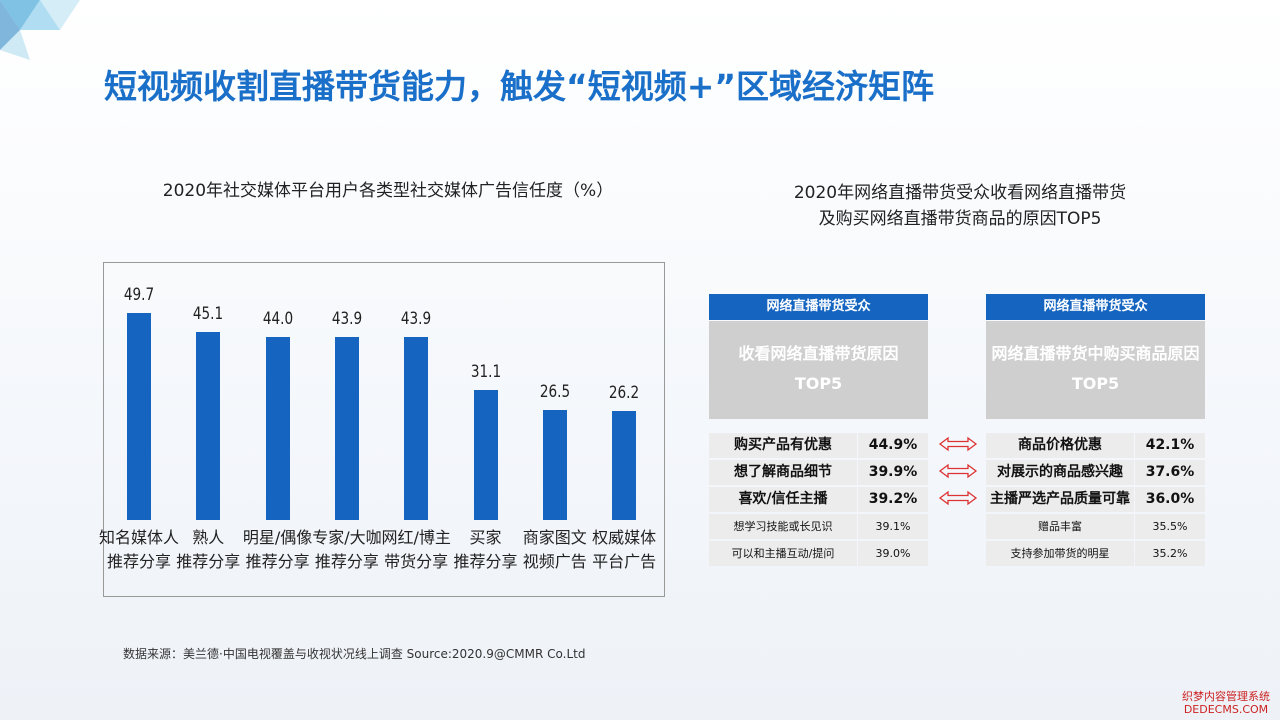  What do you see at coordinates (1170, 445) in the screenshot?
I see `row-value: 42.1%` at bounding box center [1170, 445].